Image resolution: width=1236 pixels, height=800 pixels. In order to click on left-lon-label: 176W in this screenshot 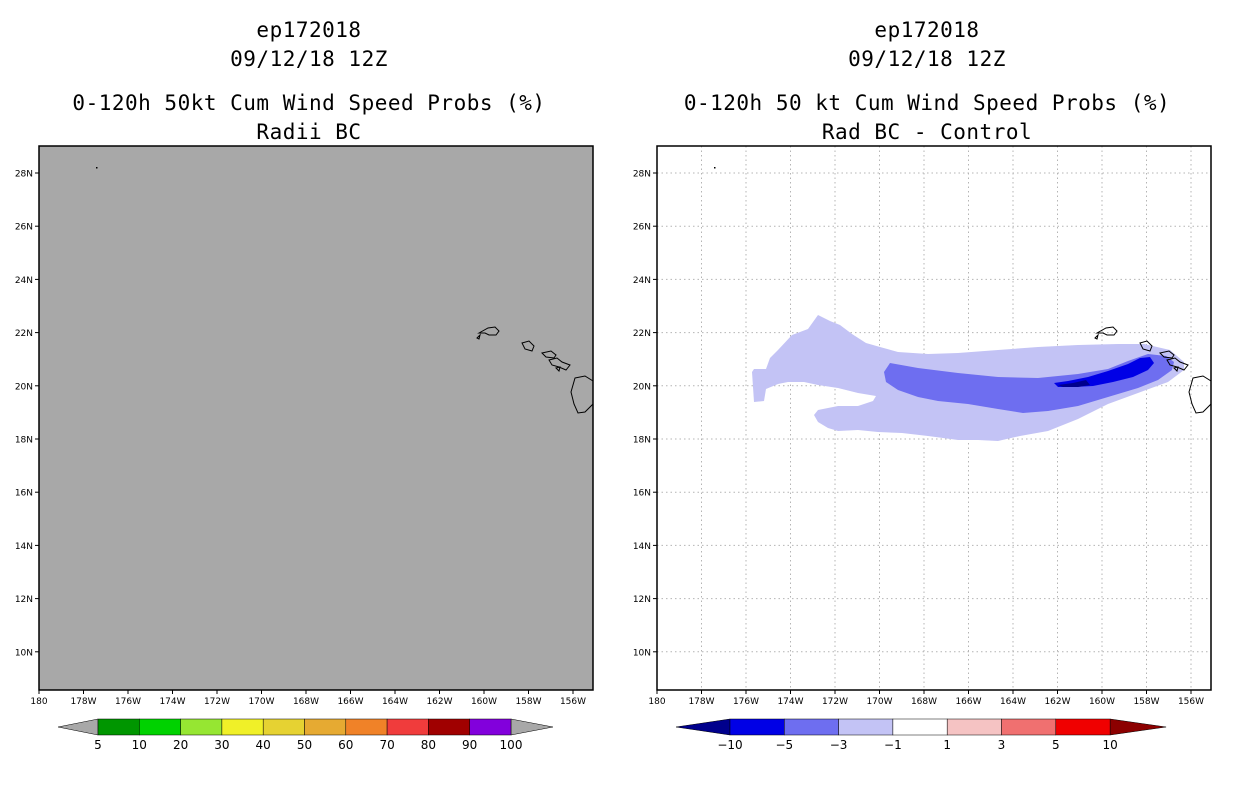, I will do `click(128, 702)`.